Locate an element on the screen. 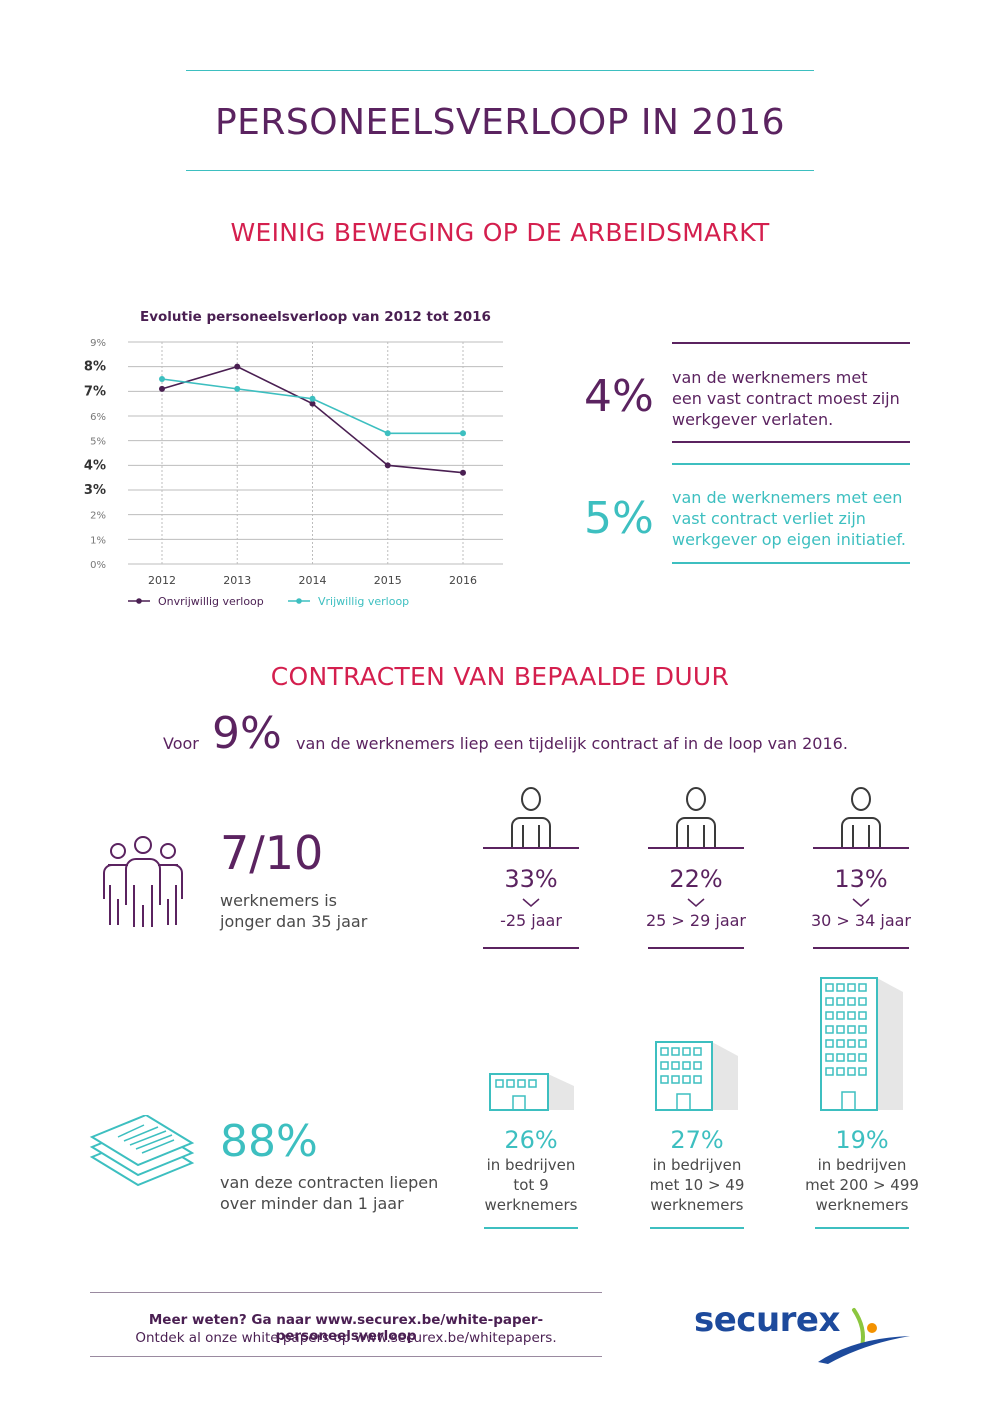 The width and height of the screenshot is (1000, 1414). title-top-rule is located at coordinates (500, 70).